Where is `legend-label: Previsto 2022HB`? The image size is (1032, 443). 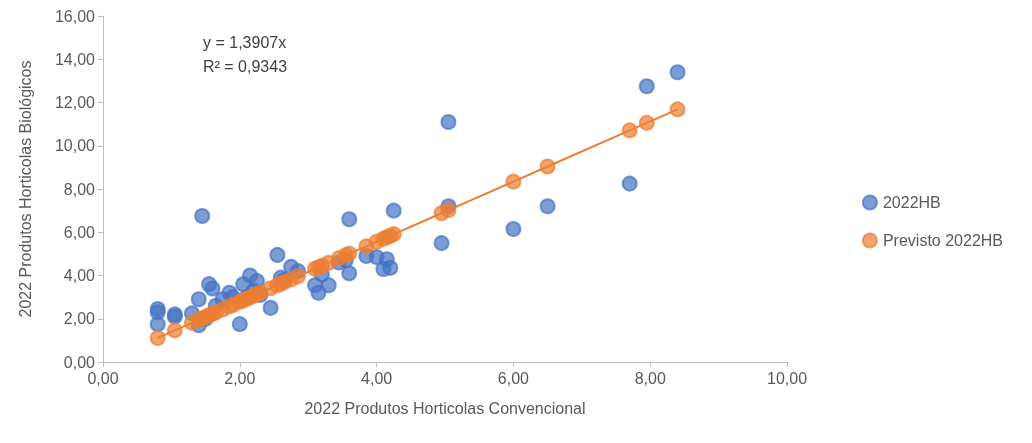 legend-label: Previsto 2022HB is located at coordinates (942, 240).